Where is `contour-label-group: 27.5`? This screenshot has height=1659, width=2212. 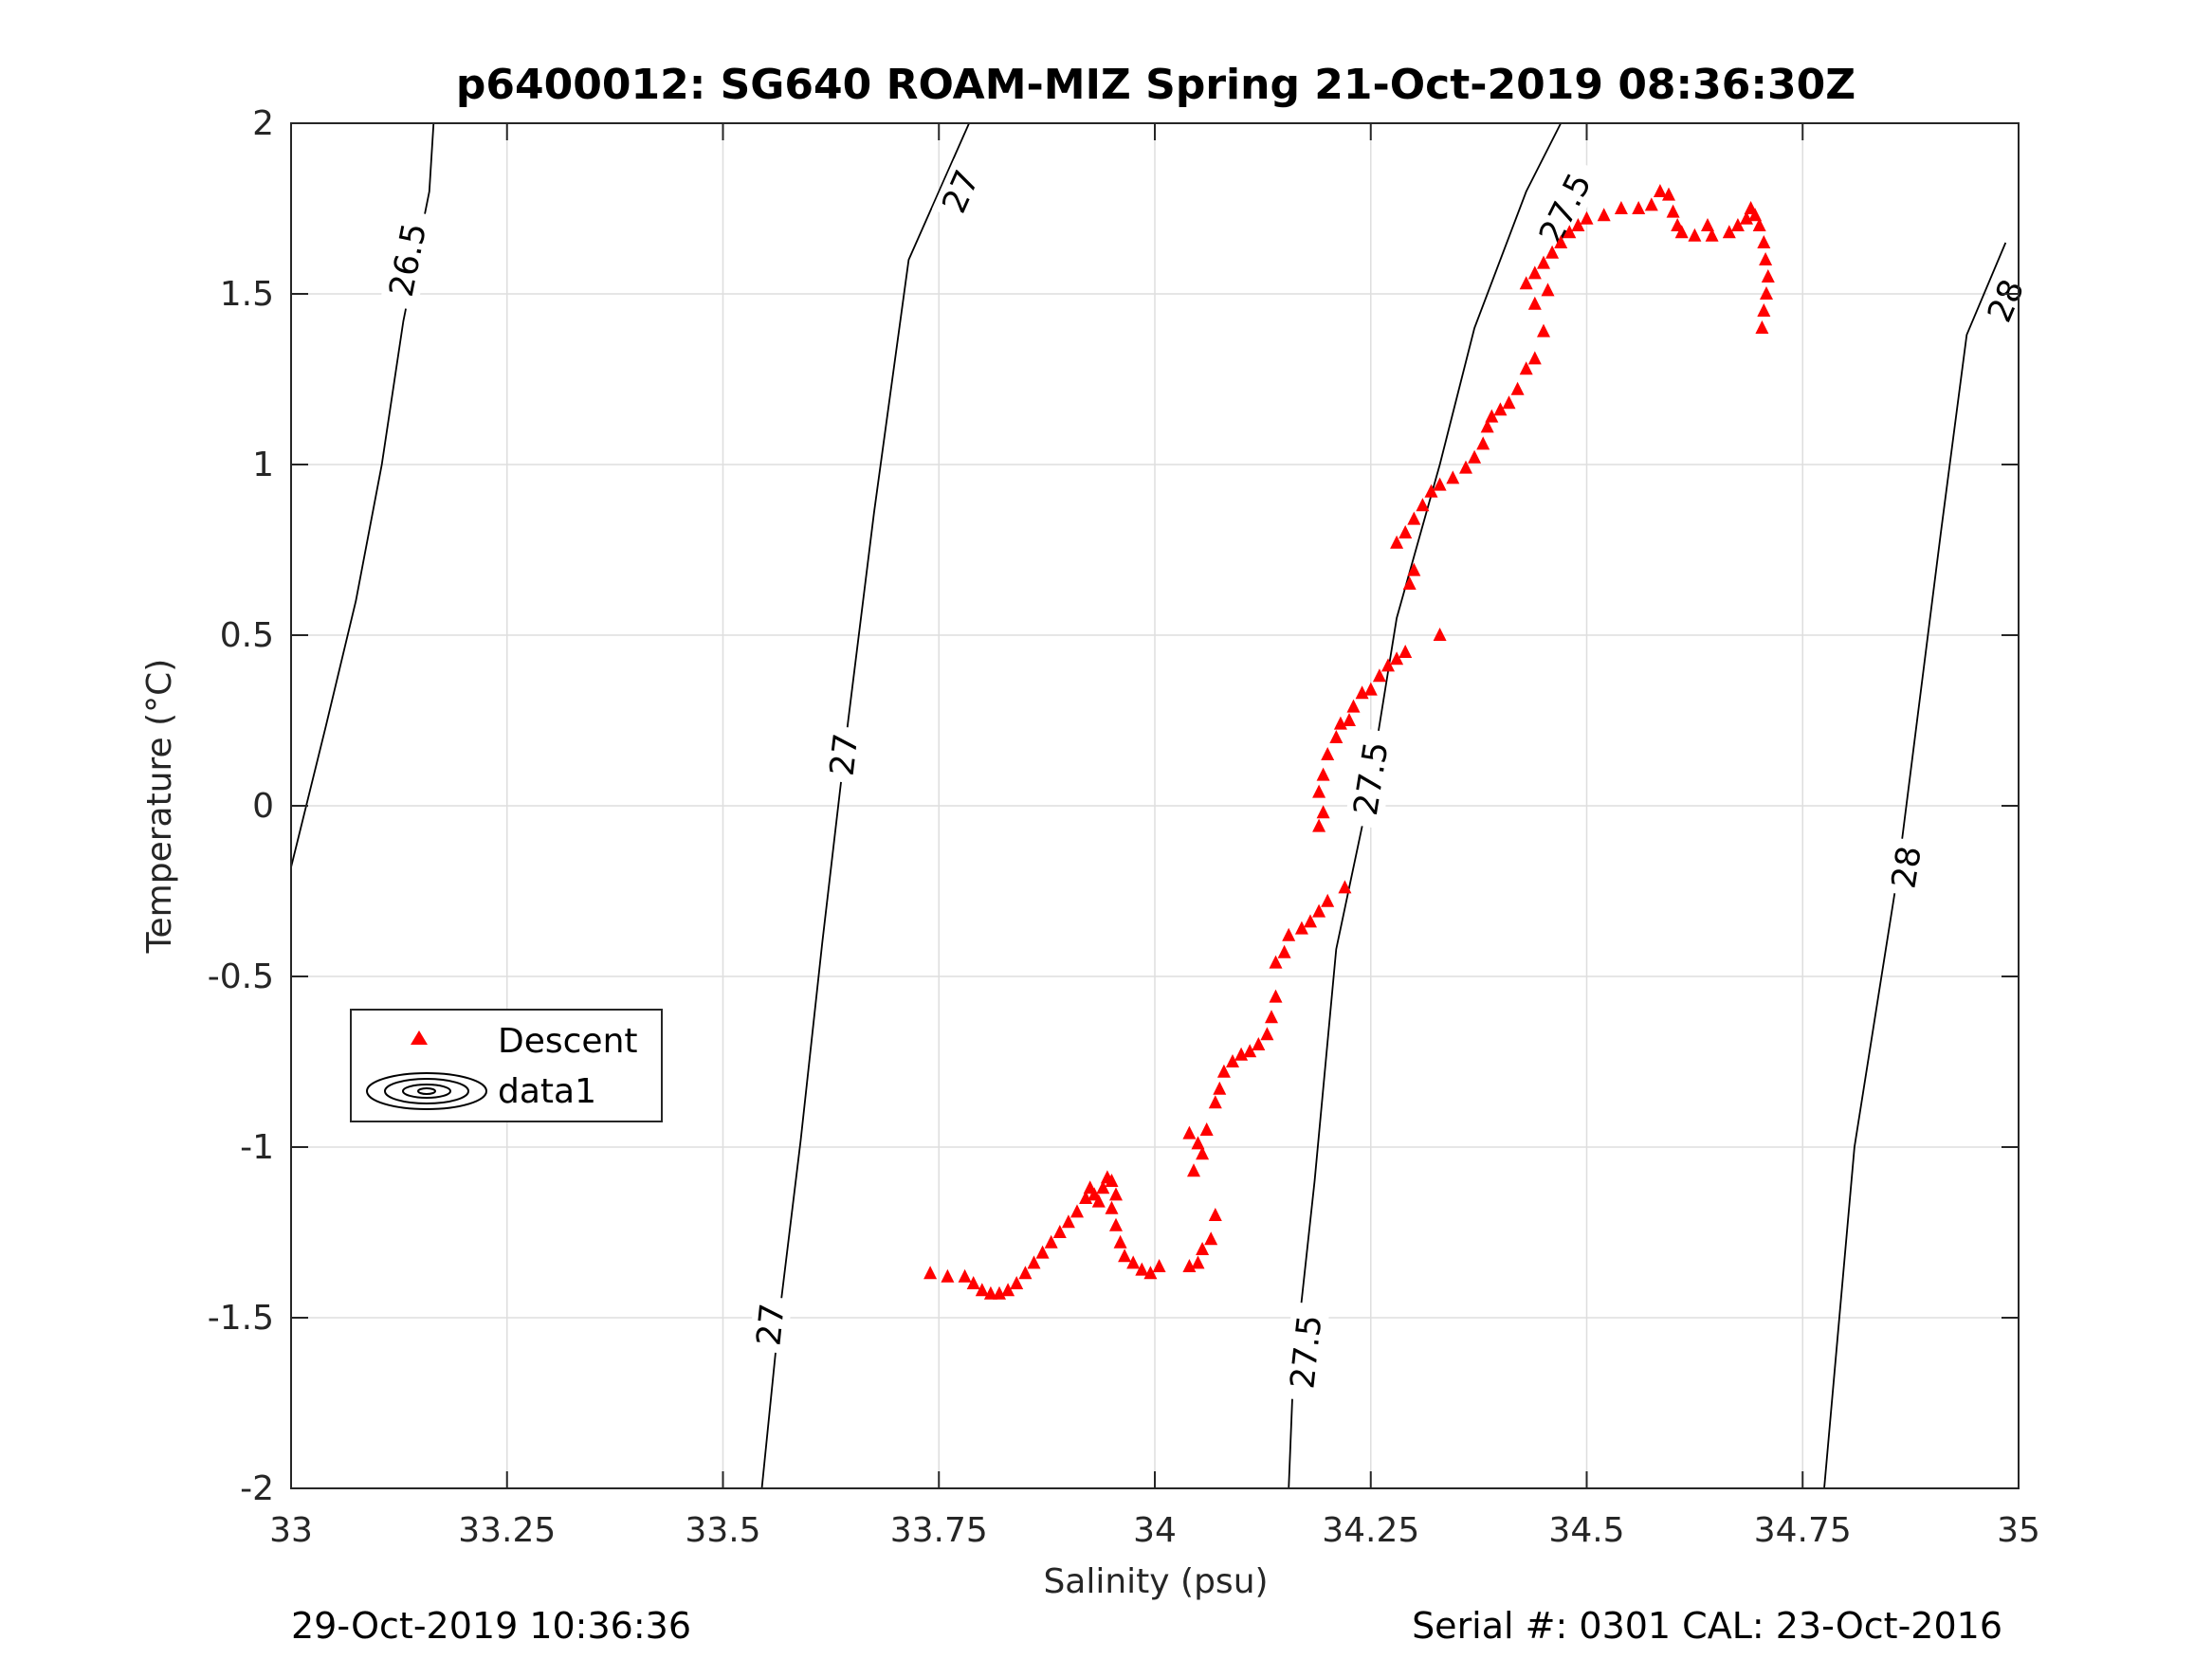
contour-label-group: 27.5 is located at coordinates (1306, 1352).